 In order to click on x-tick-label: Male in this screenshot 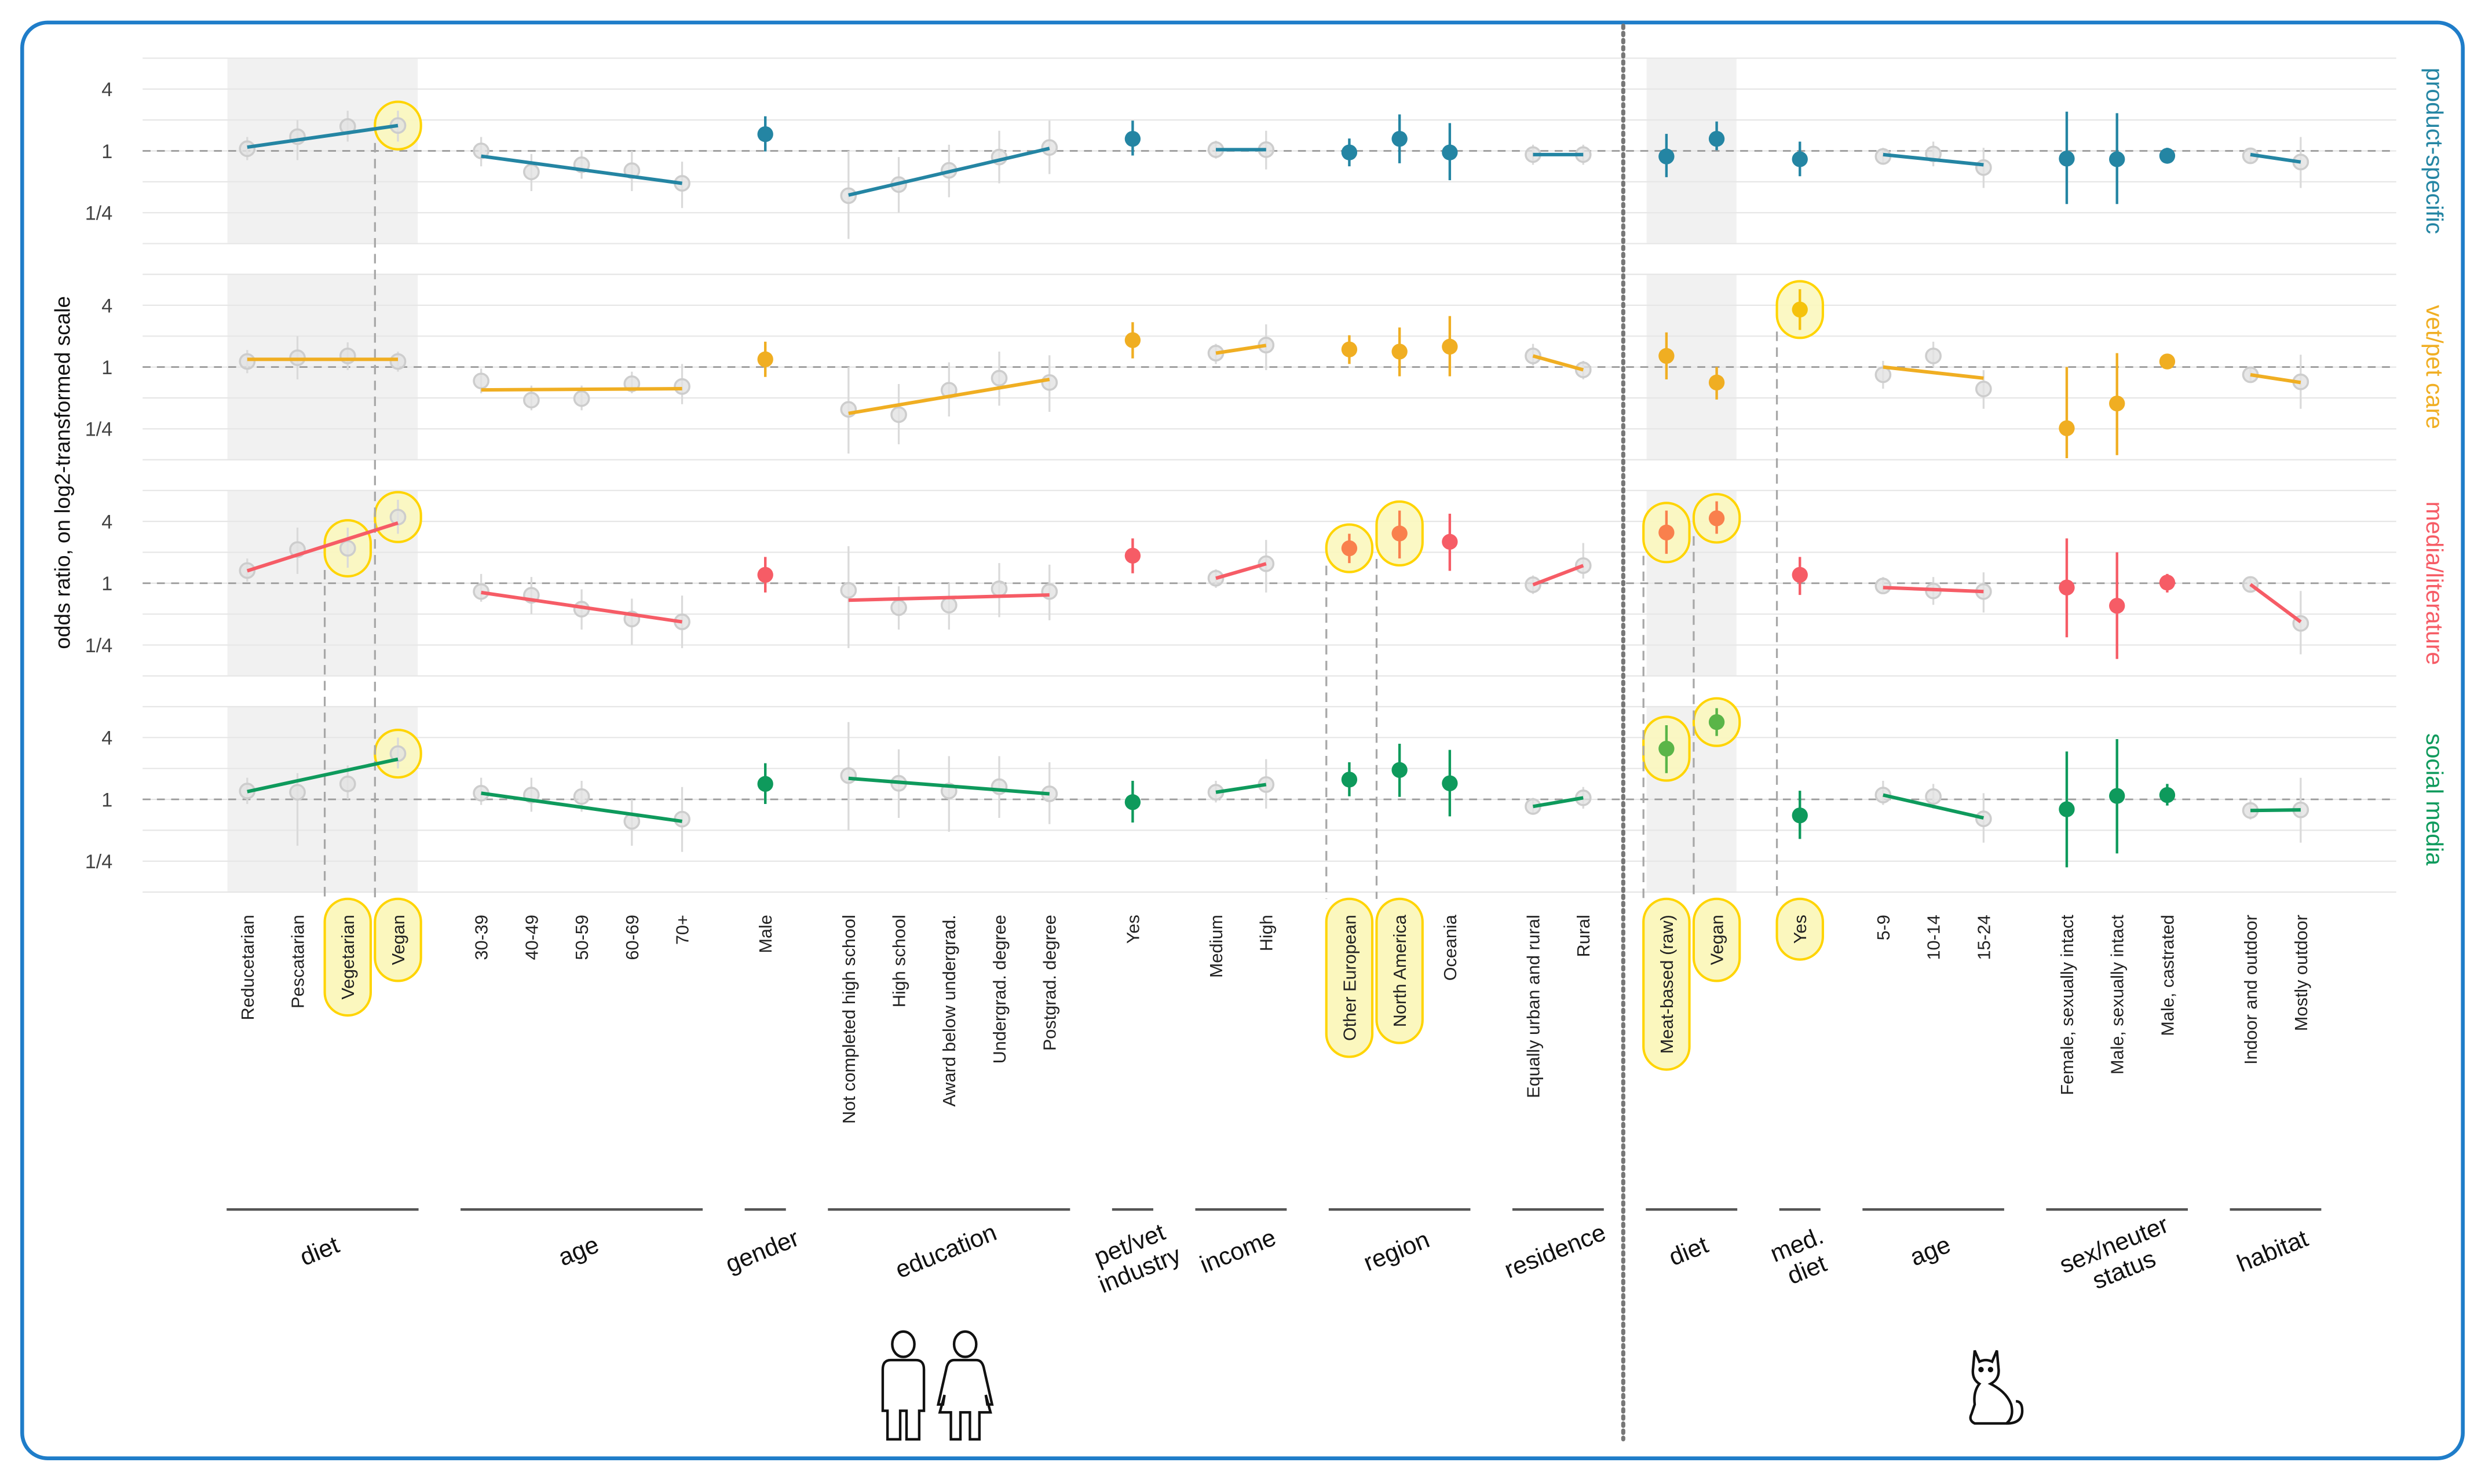, I will do `click(766, 934)`.